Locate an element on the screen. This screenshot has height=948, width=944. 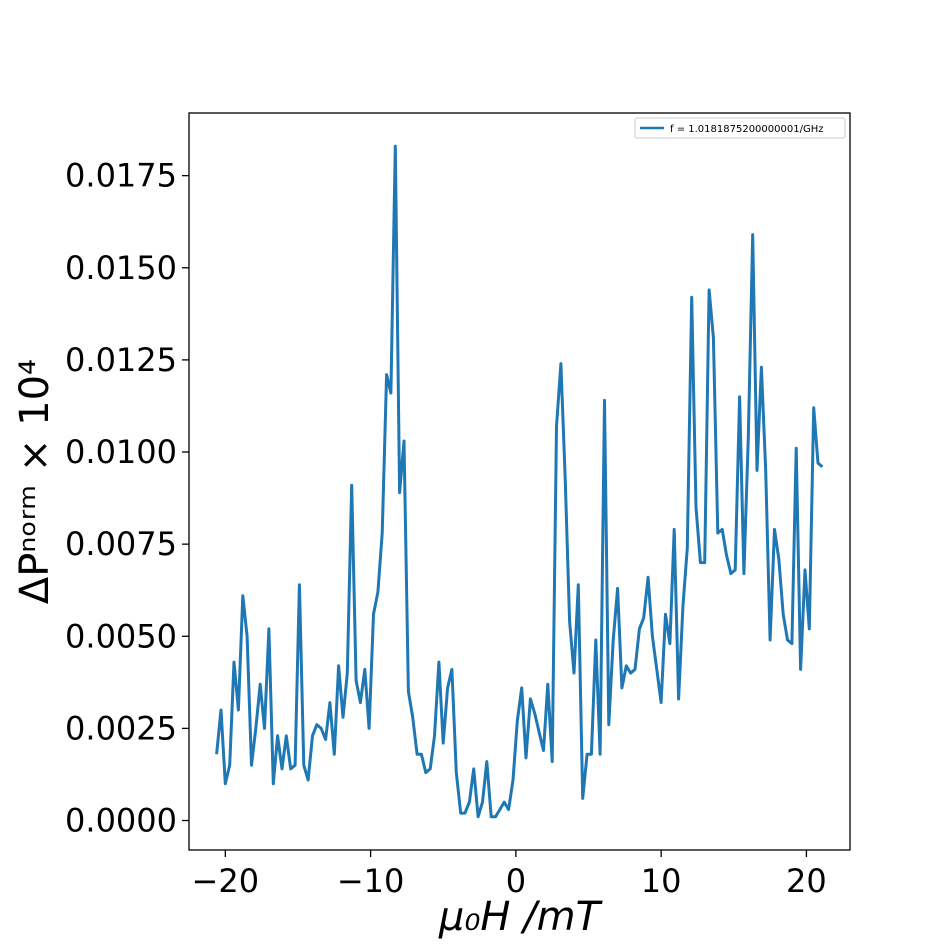
x-axis-ticks: −20 −10 0 10 20 is located at coordinates (509, 875).